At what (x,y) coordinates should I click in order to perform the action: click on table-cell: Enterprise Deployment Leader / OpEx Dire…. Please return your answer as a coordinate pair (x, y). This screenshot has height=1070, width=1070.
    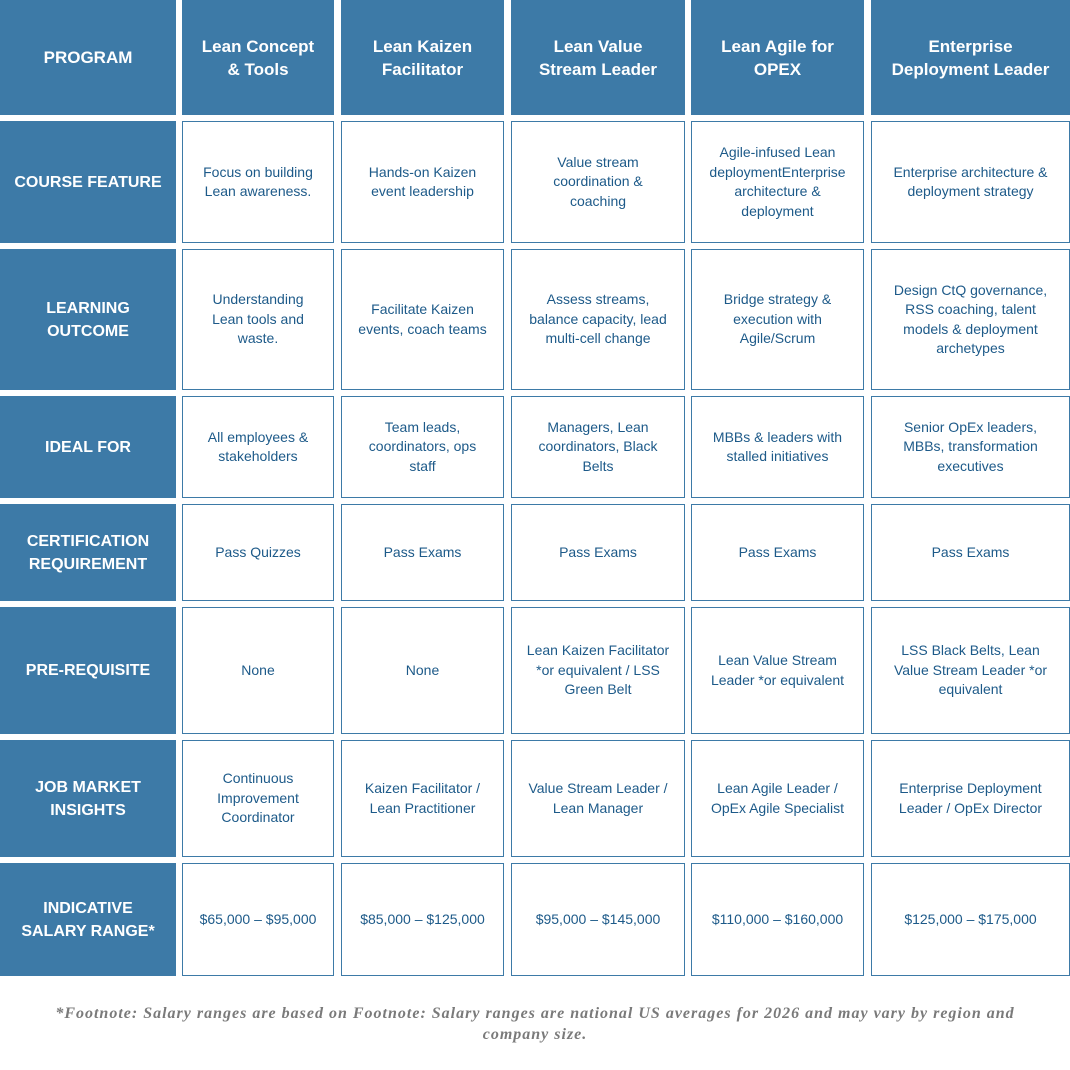
    Looking at the image, I should click on (970, 798).